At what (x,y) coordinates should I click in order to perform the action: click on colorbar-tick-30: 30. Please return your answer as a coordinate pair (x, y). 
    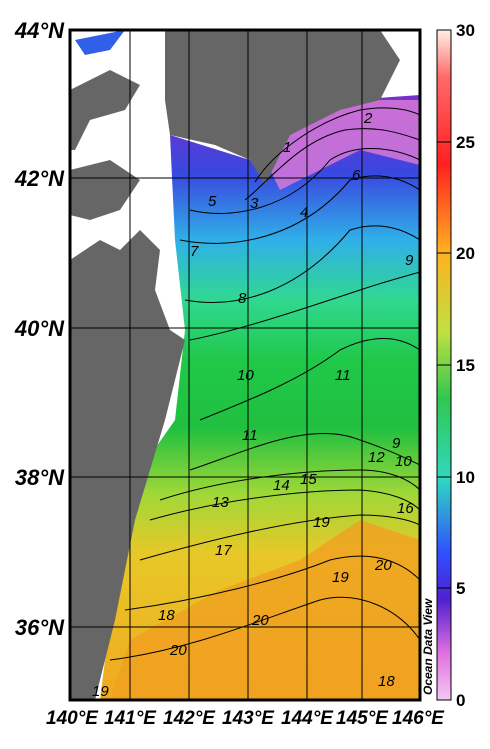
    Looking at the image, I should click on (465, 30).